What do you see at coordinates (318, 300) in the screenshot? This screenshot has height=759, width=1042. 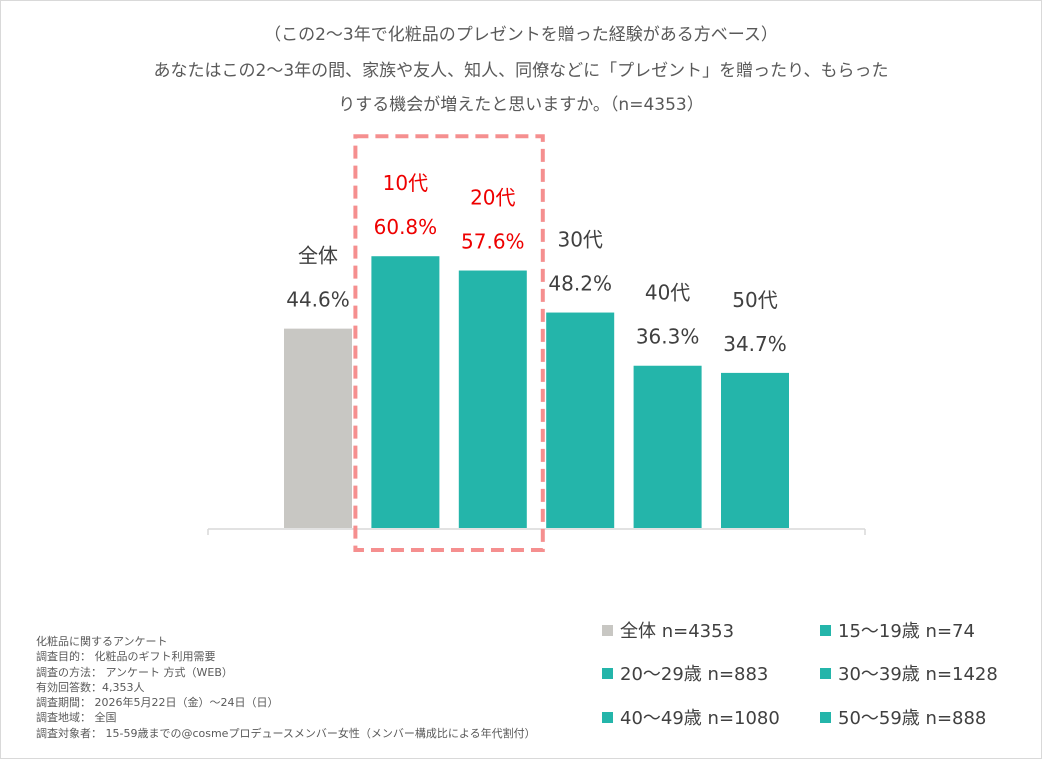 I see `data-label-value: 44.6%` at bounding box center [318, 300].